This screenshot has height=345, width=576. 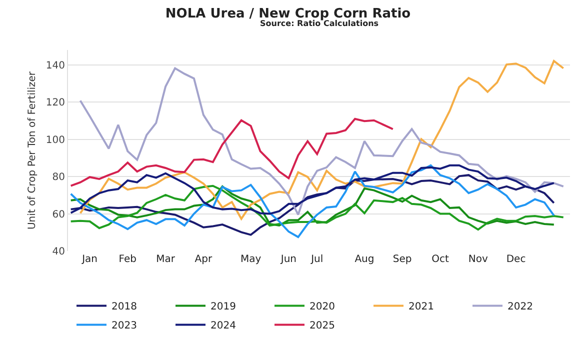 What do you see at coordinates (124, 326) in the screenshot?
I see `legend-label: 2023` at bounding box center [124, 326].